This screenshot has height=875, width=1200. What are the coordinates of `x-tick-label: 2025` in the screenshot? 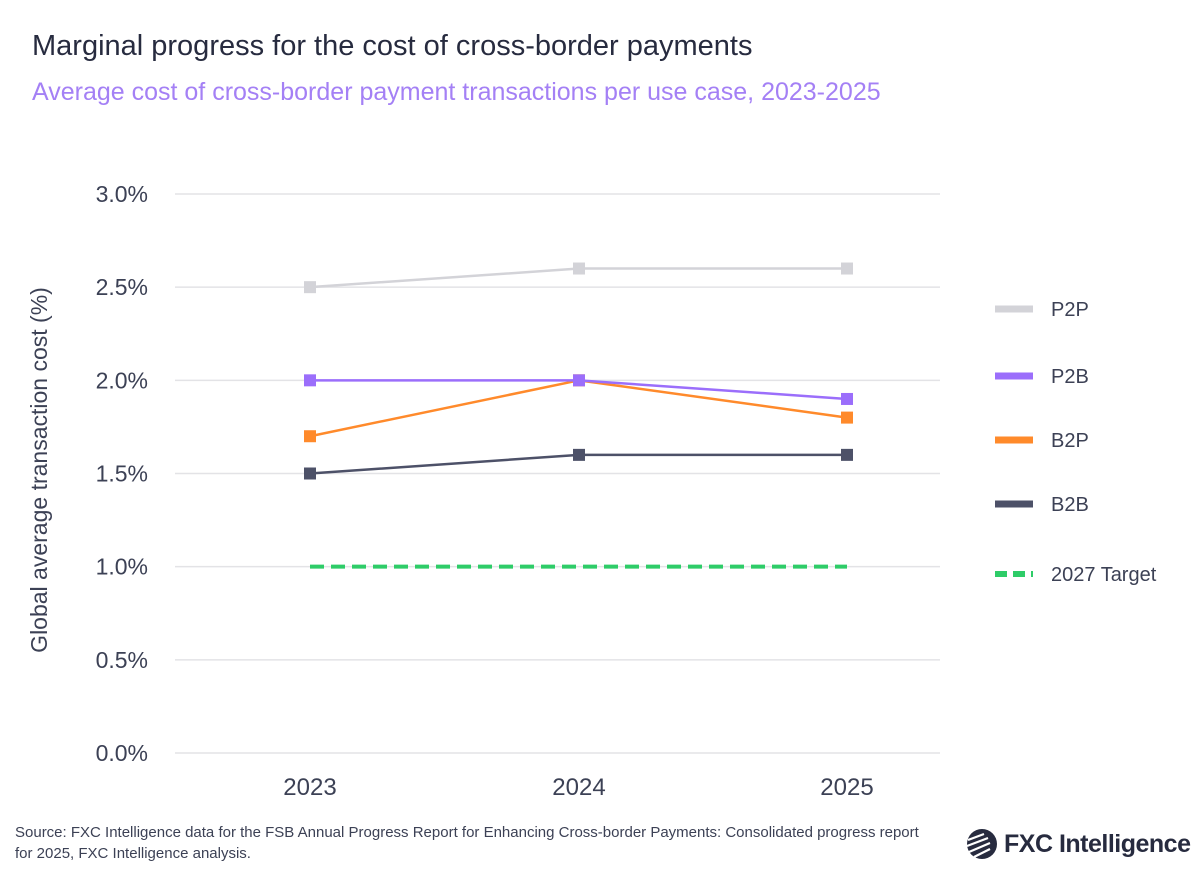 It's located at (846, 787).